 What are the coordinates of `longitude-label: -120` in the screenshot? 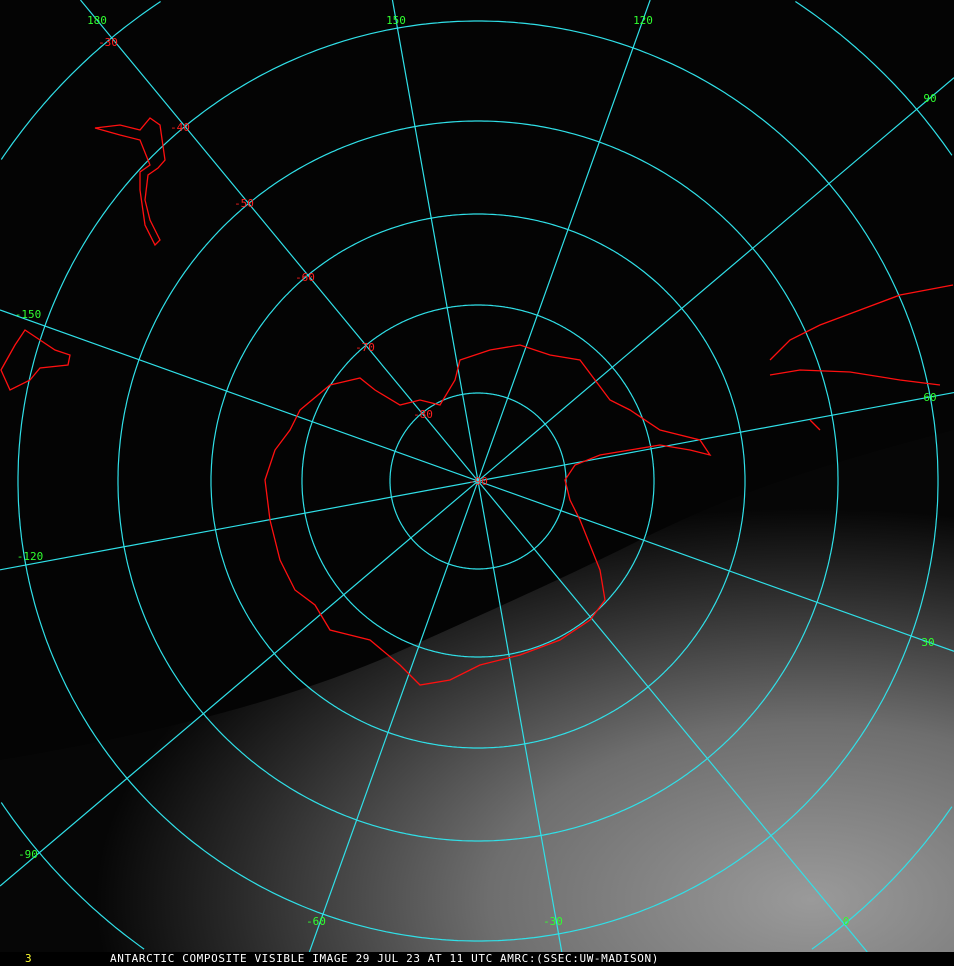 It's located at (30, 556).